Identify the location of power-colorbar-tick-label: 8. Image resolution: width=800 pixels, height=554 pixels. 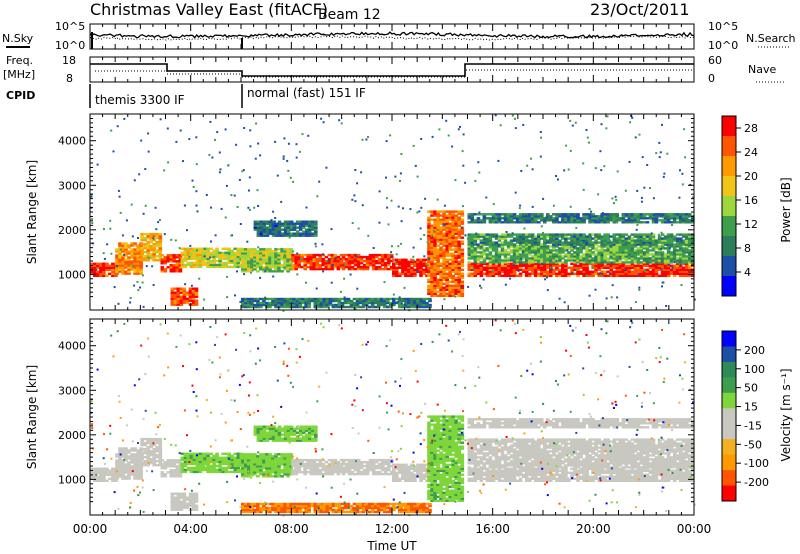
(747, 248).